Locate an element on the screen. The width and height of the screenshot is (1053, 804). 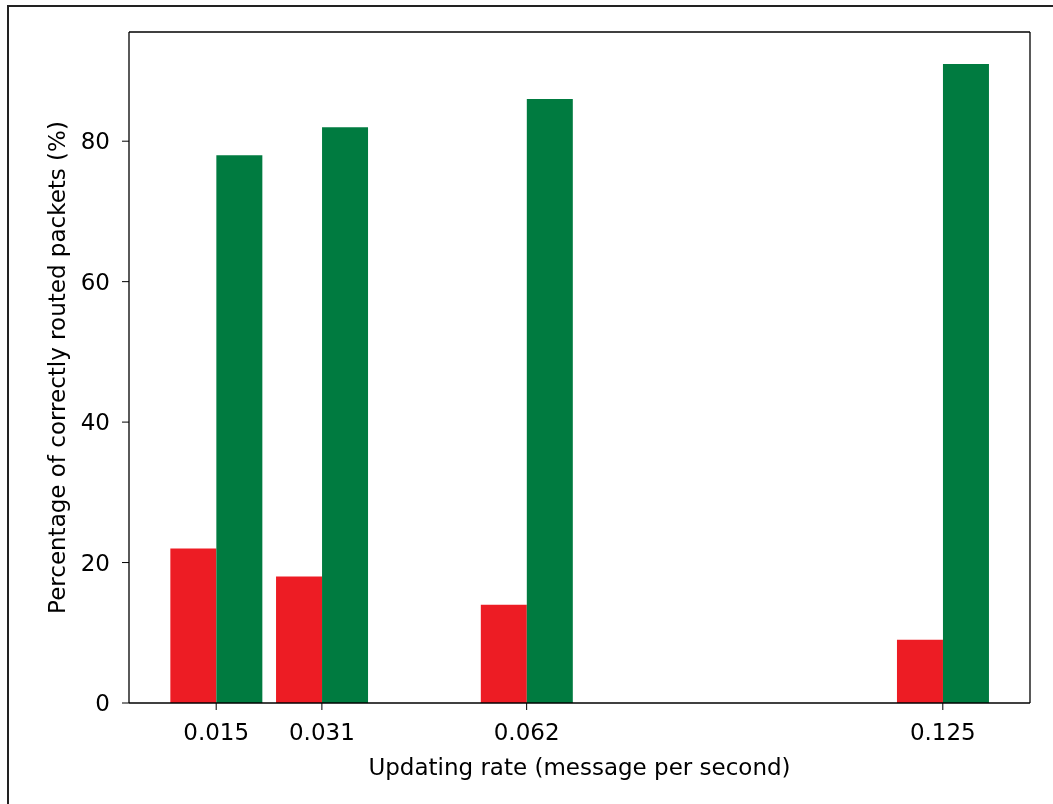
x-axis-title: Updating rate (message per second) is located at coordinates (579, 767).